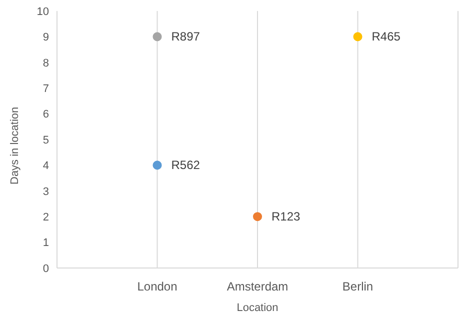 This screenshot has height=319, width=472. What do you see at coordinates (157, 287) in the screenshot?
I see `x-tick-label: London` at bounding box center [157, 287].